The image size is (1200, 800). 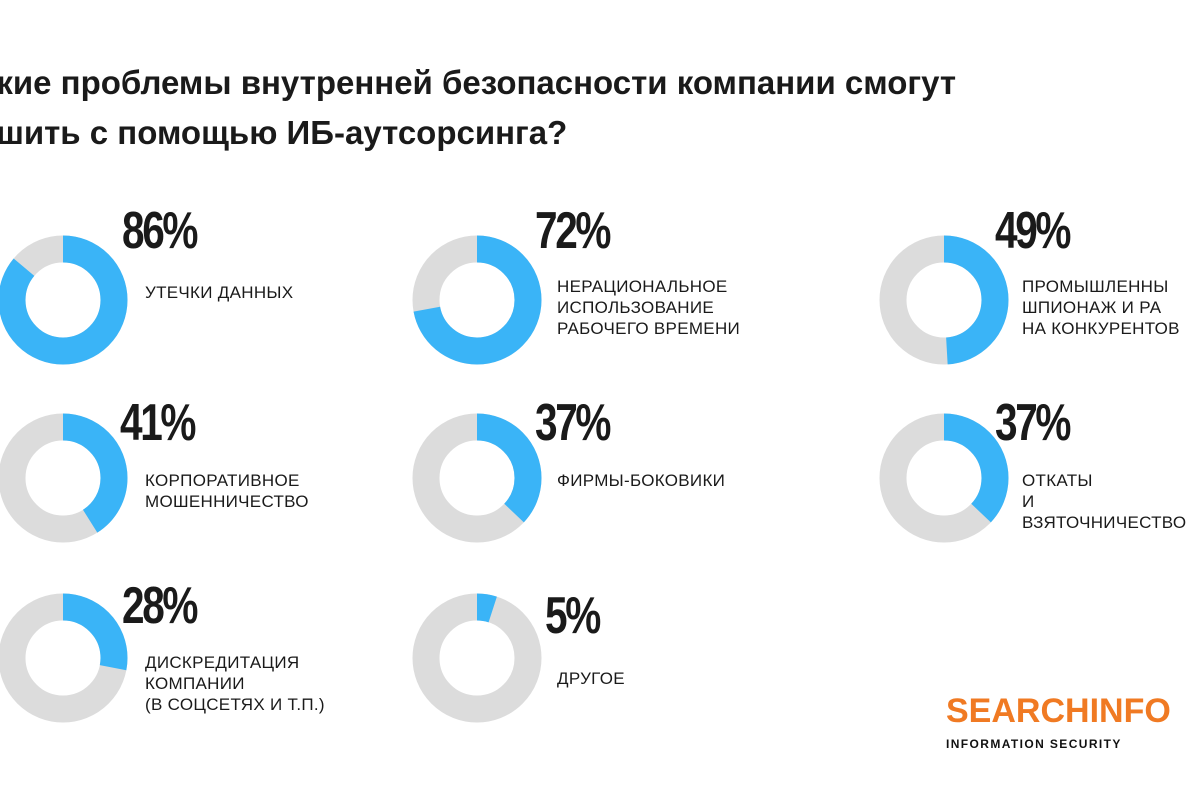 I want to click on category-label-line: взяточничество, so click(x=1104, y=522).